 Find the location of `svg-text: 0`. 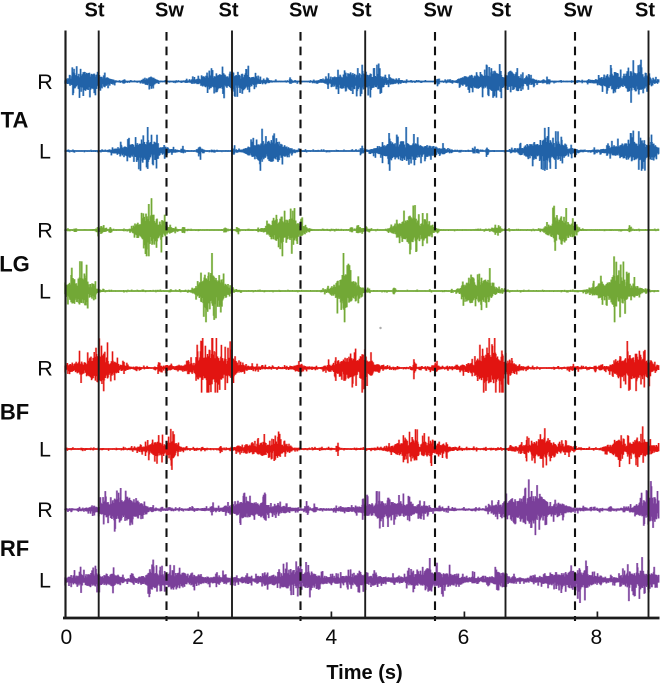

svg-text: 0 is located at coordinates (66, 637).